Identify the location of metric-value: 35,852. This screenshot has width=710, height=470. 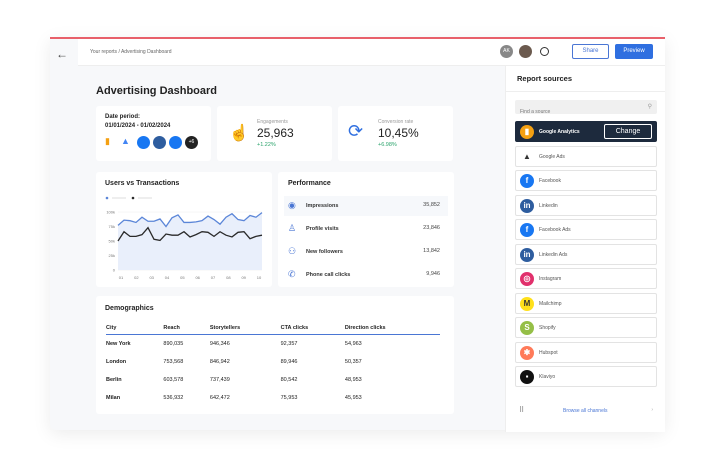
(431, 205).